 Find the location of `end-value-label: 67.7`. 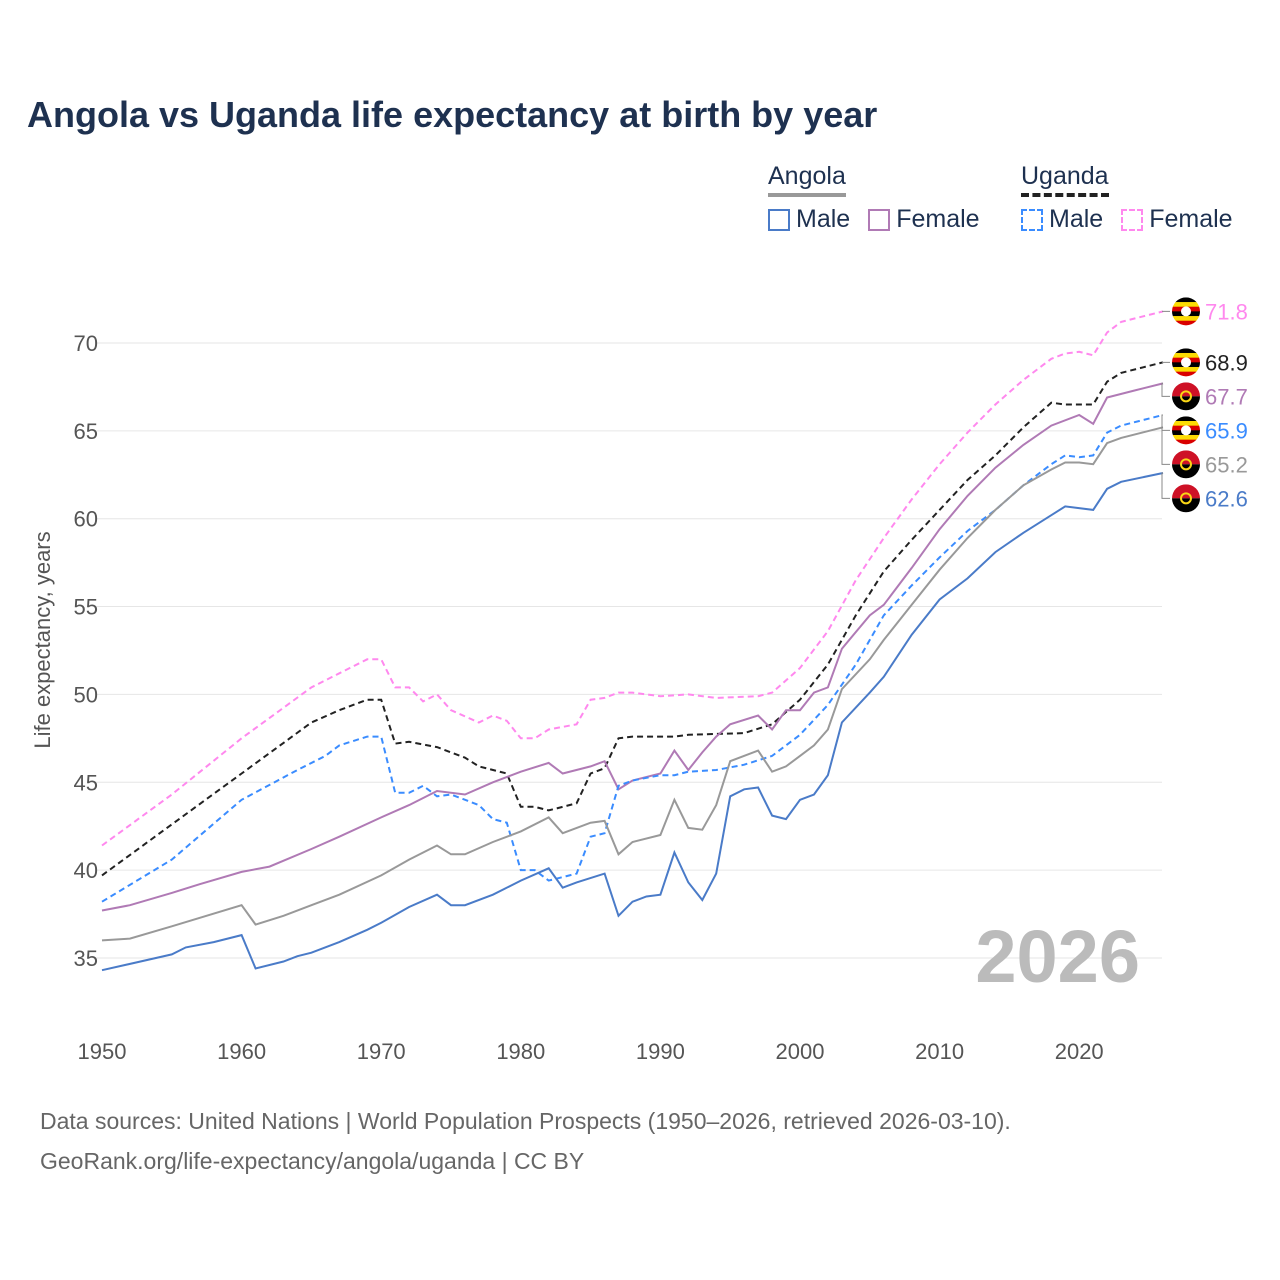

end-value-label: 67.7 is located at coordinates (1226, 396).